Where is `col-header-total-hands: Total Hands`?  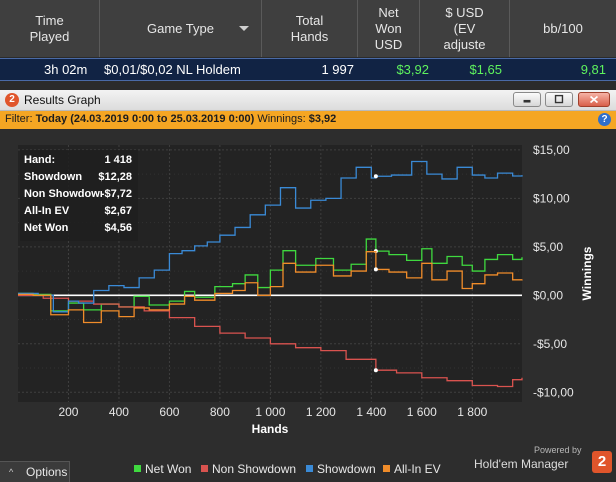
col-header-total-hands: Total Hands is located at coordinates (310, 28).